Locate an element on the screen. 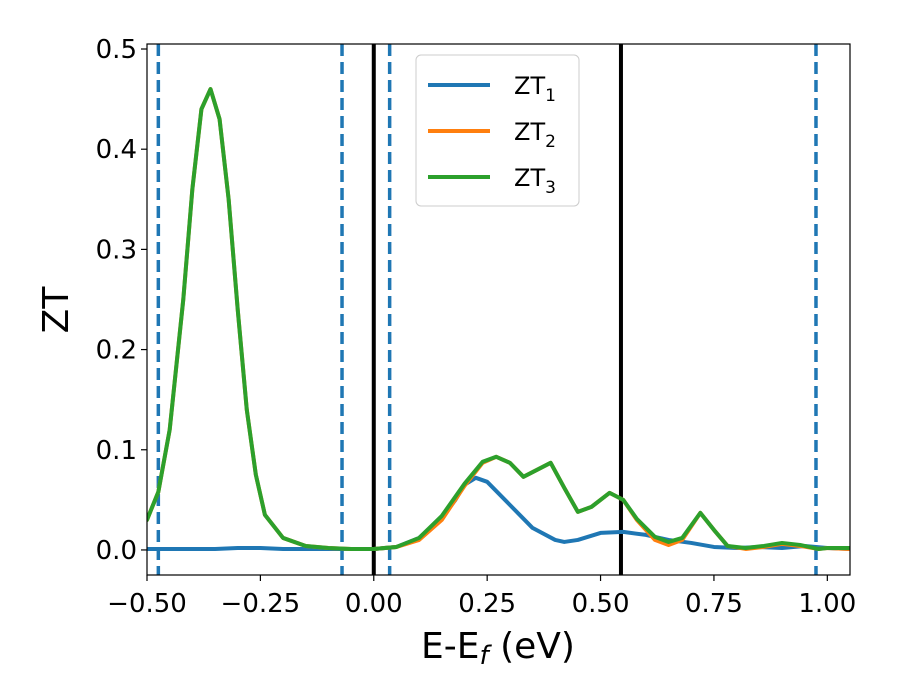 Image resolution: width=900 pixels, height=700 pixels. x-axis-label: E-E is located at coordinates (450, 646).